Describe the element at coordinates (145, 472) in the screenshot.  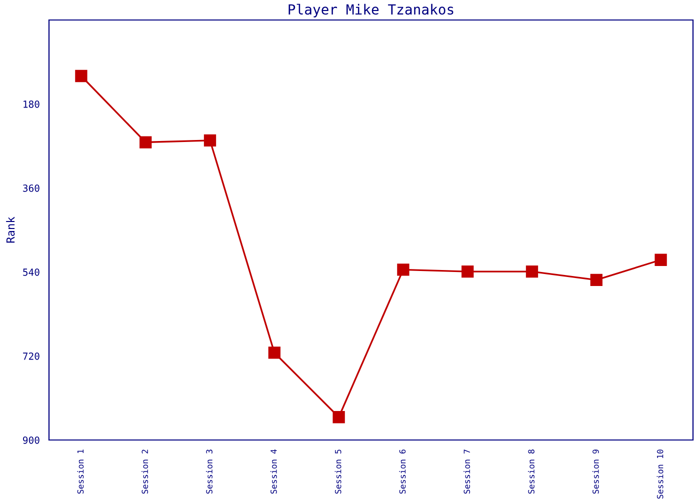
I see `x-tick-label: Session 2` at that location.